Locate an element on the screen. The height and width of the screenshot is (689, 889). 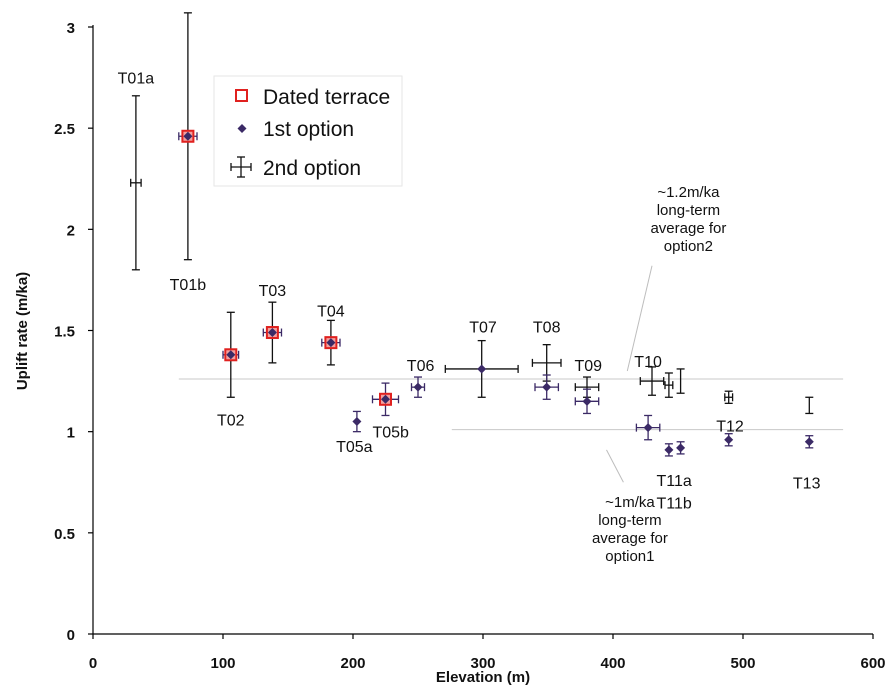
annotation-line: ~1m/ka is located at coordinates (630, 502).